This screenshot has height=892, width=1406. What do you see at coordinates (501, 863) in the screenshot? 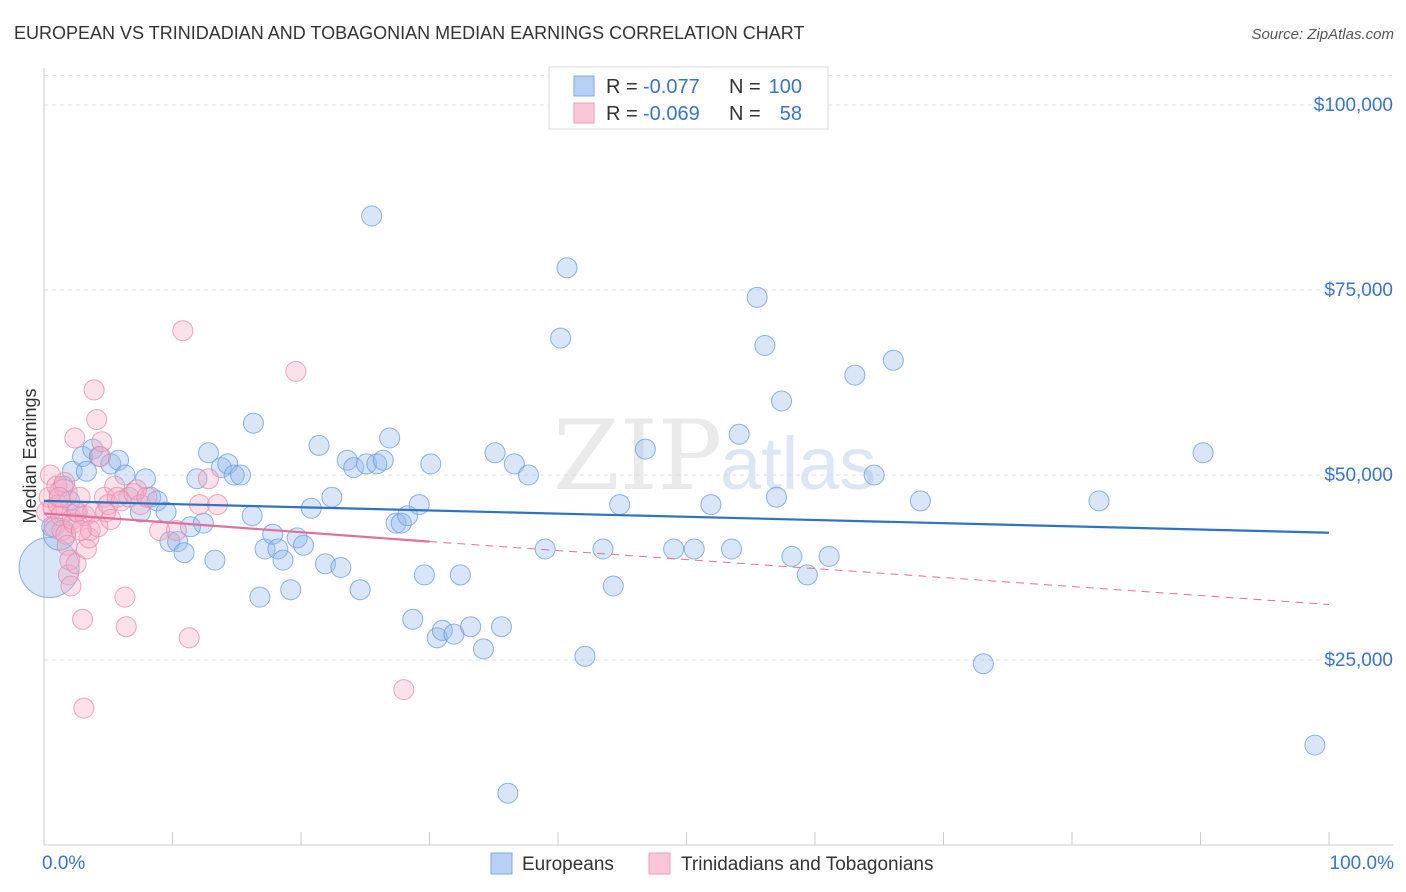
I see `bottom-legend-swatch-europeans` at bounding box center [501, 863].